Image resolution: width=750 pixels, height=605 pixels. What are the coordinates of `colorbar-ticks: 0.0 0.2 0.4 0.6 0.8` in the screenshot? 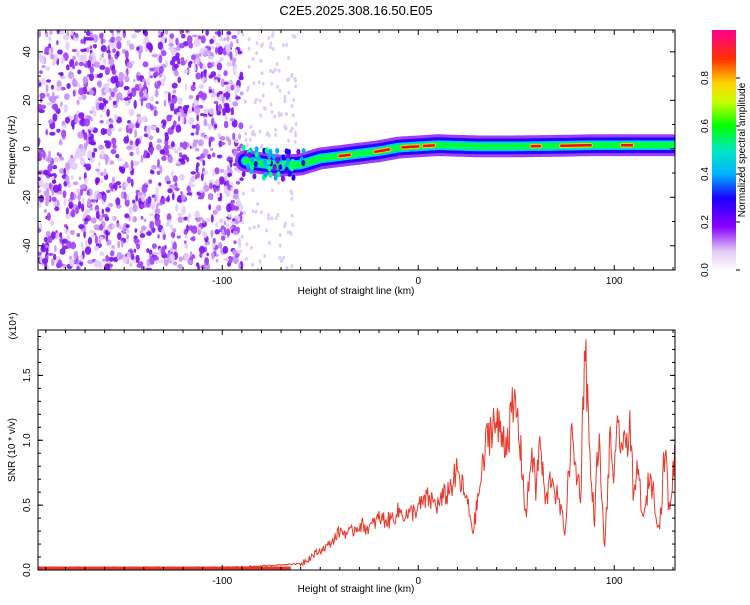 It's located at (720, 174).